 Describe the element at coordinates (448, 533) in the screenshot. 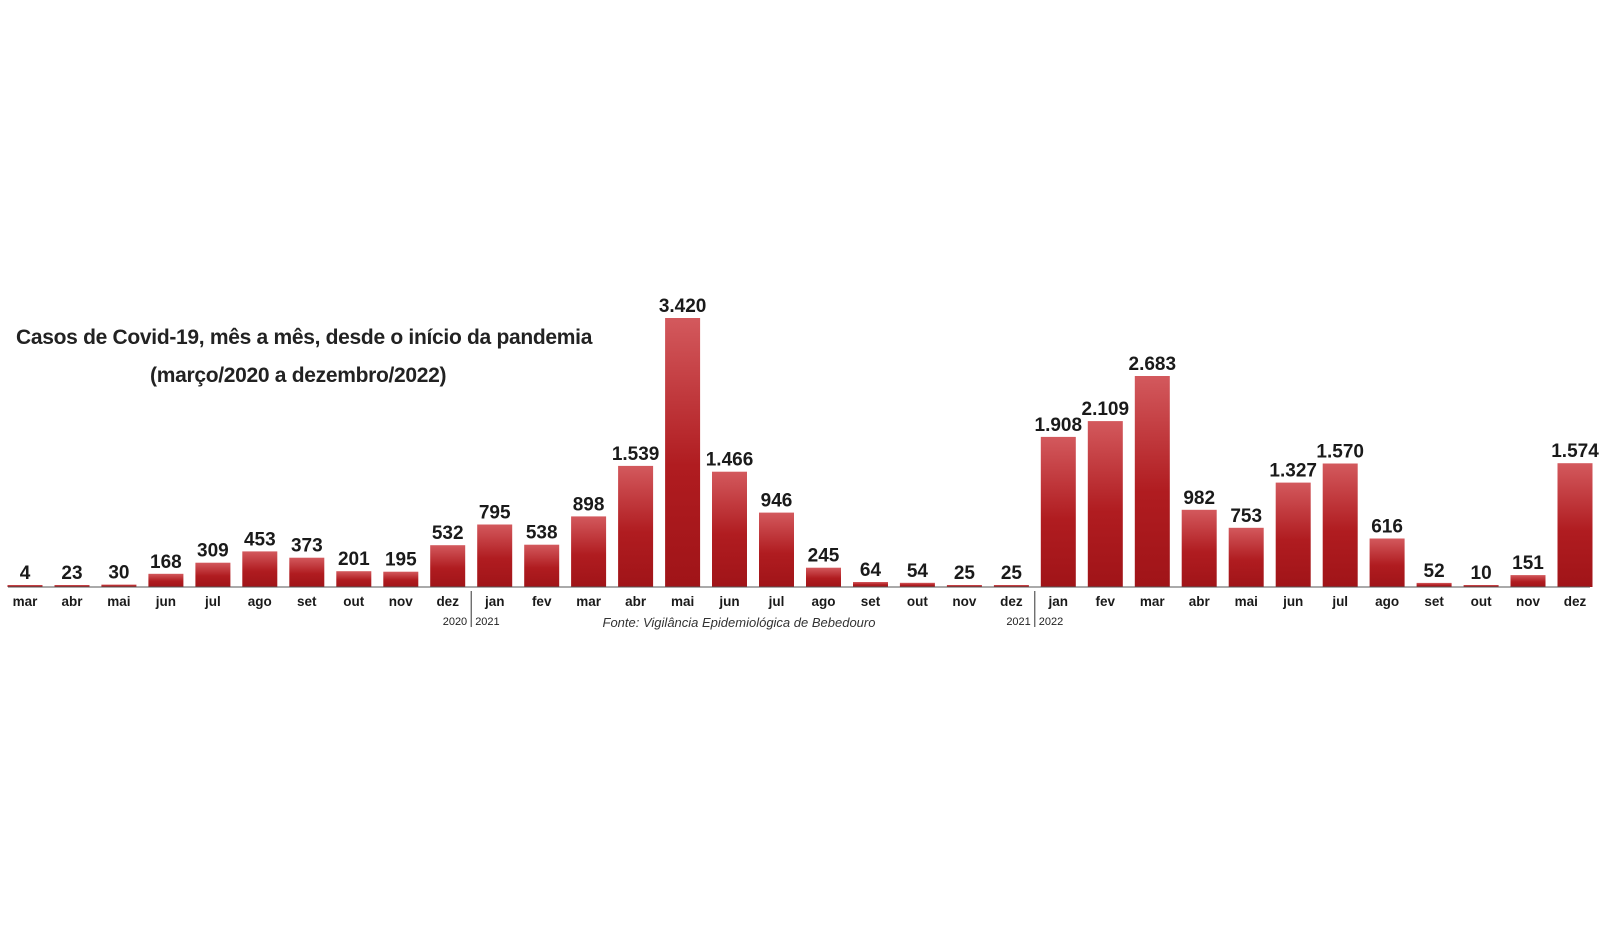

I see `value-label-9: 532` at that location.